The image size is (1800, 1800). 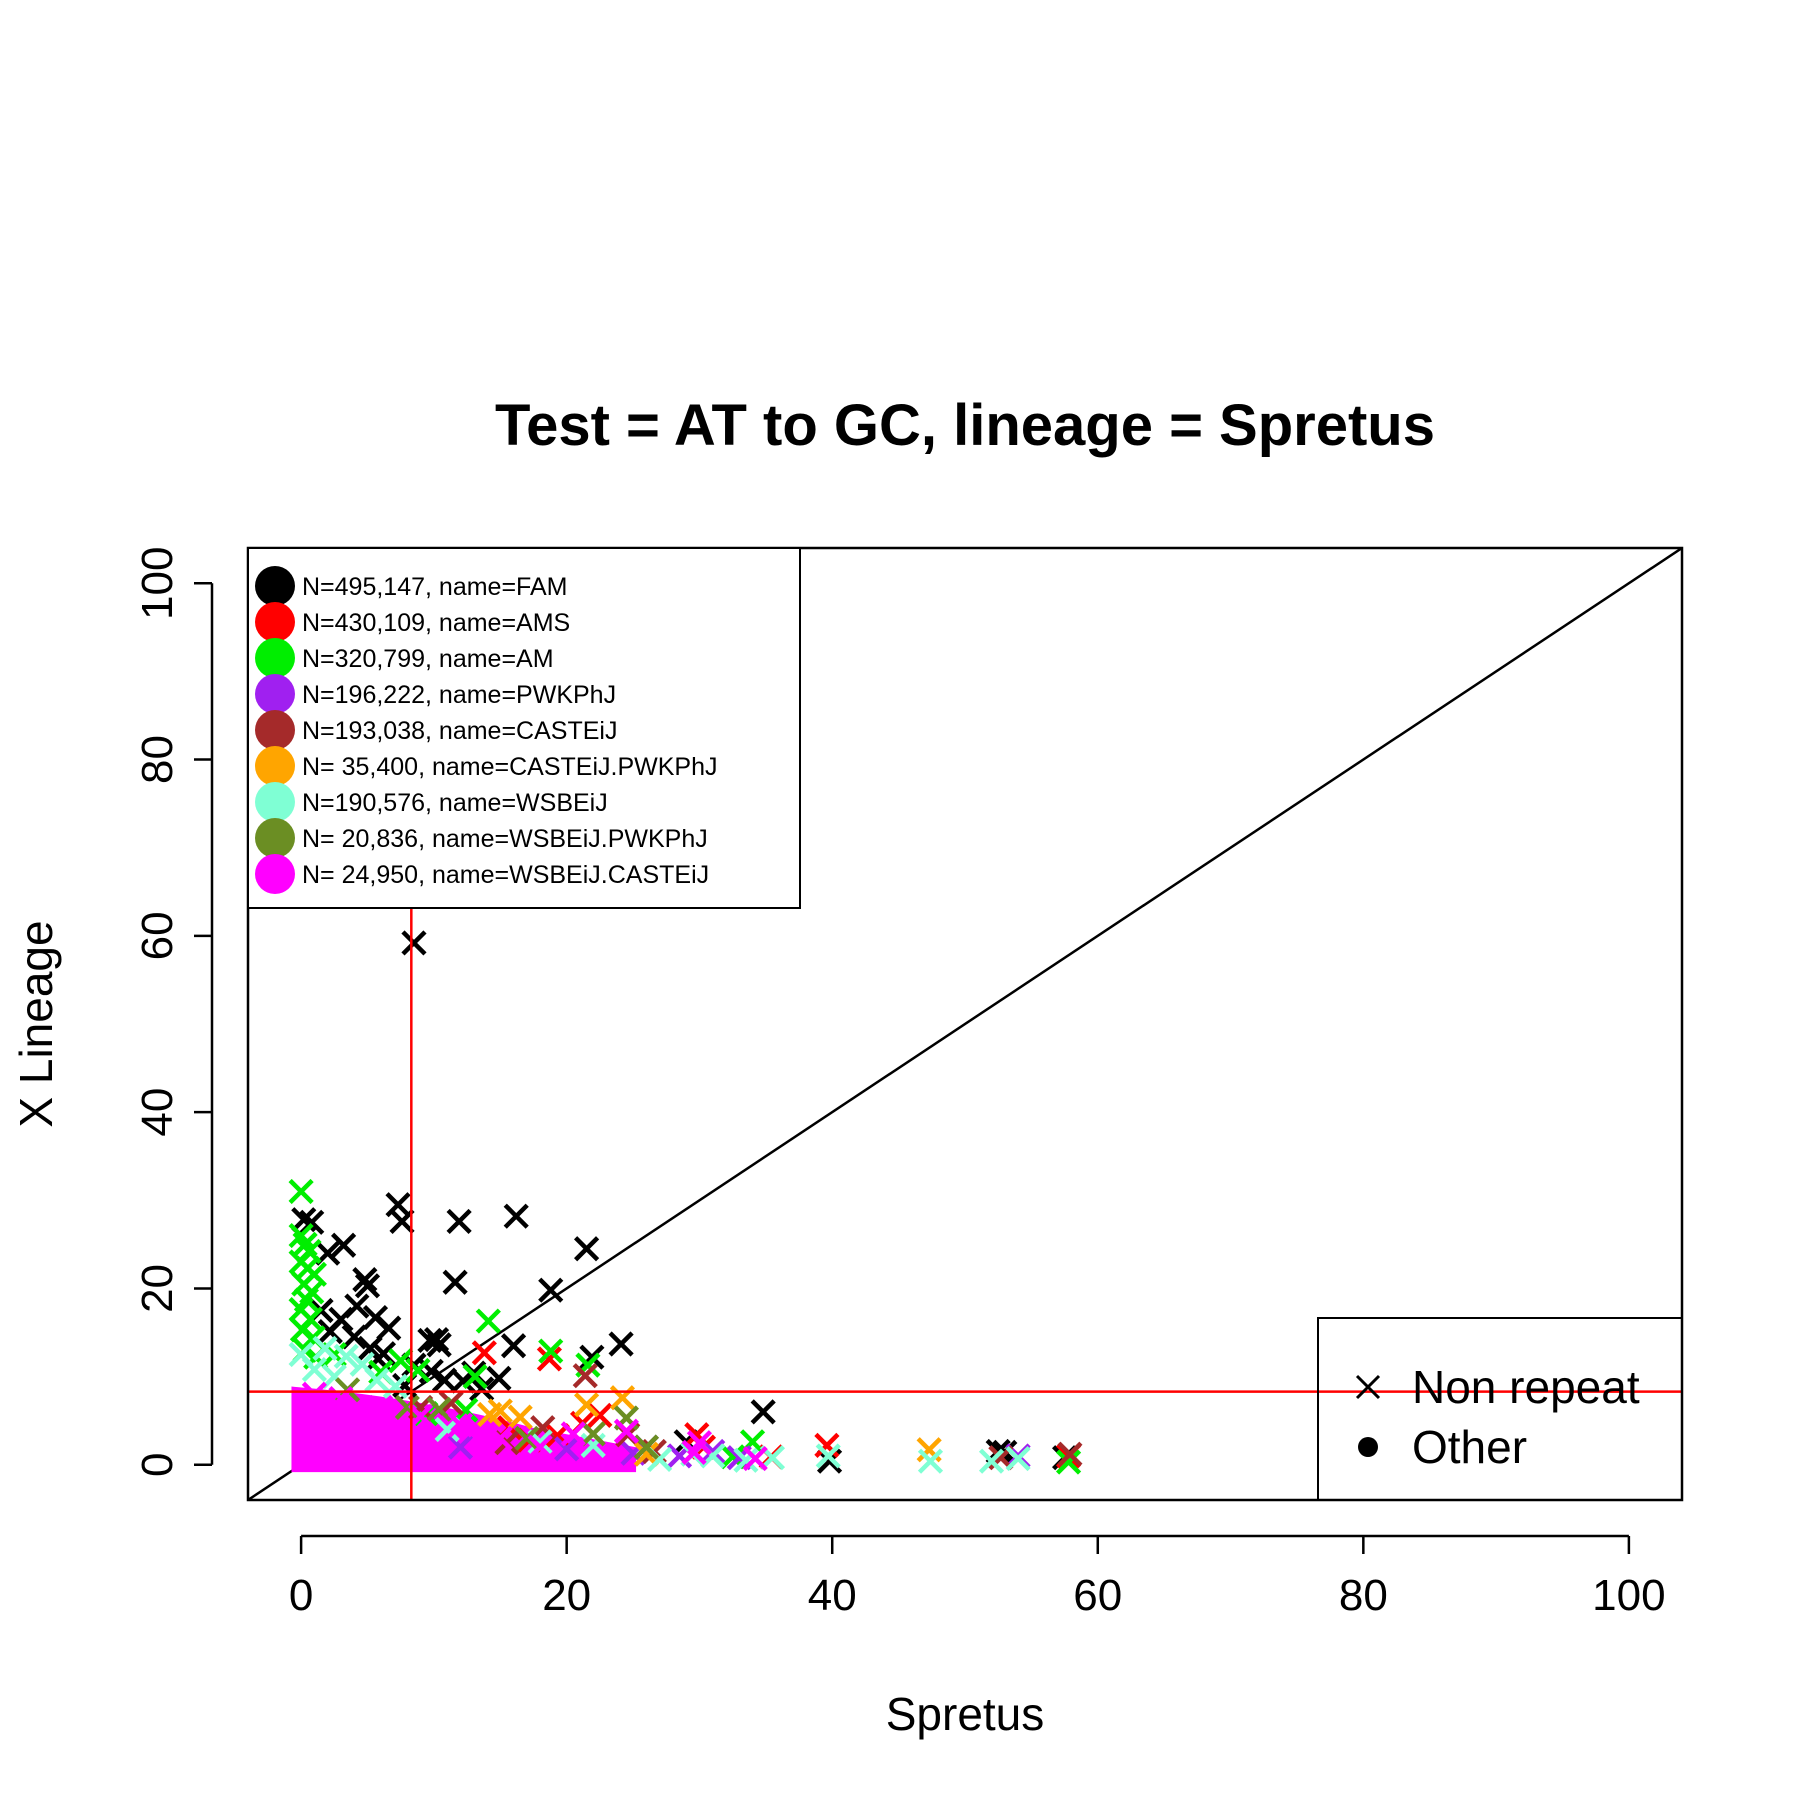 I want to click on point-WSBEiJ.PWKPhJ-4, so click(x=527, y=1438).